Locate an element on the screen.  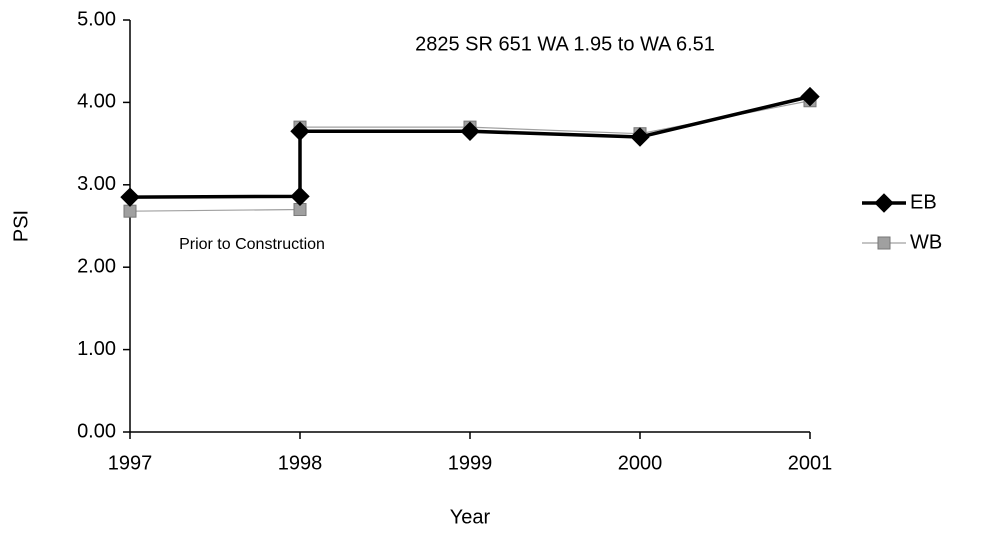
annotation: Prior to Construction is located at coordinates (252, 244).